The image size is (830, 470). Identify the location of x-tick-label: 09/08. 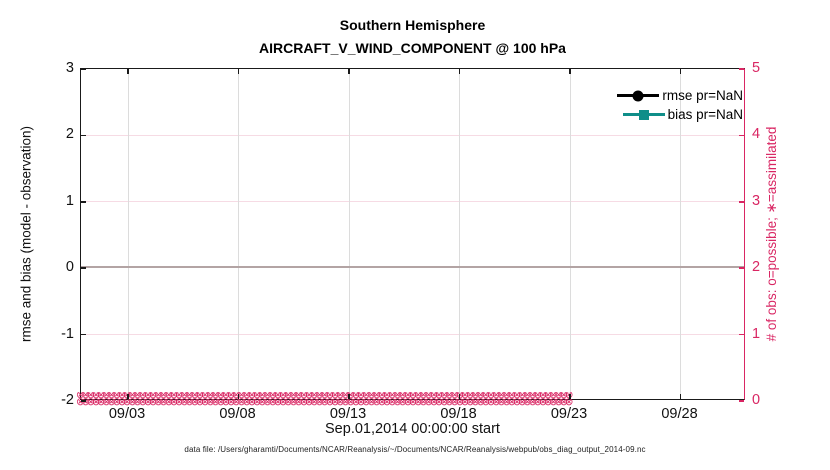
(237, 414).